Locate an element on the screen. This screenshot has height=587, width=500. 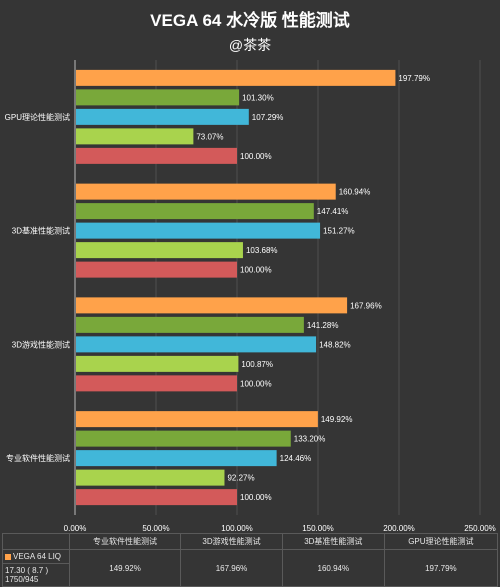
category-label: 3D游戏性能测试 is located at coordinates (41, 344).